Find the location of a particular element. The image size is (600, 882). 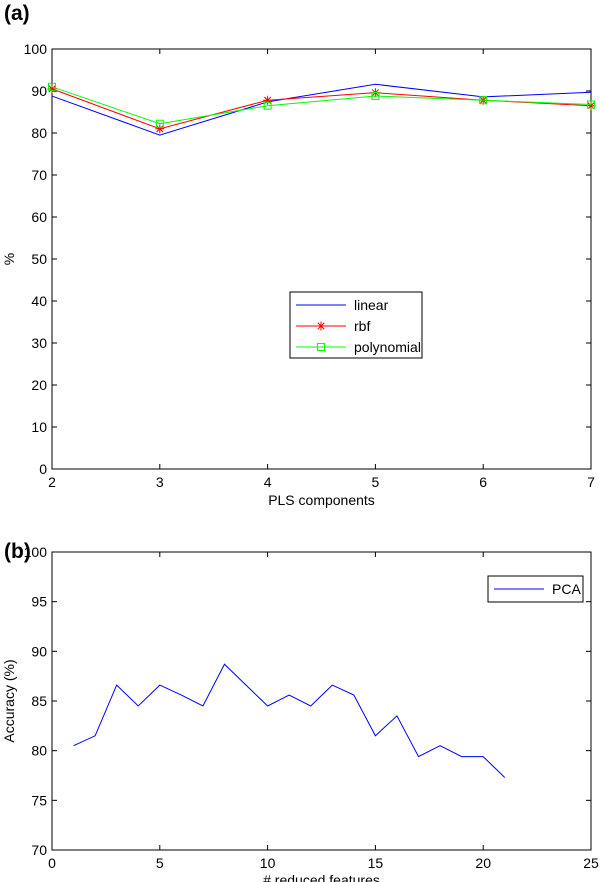

x-tick-label: 10 is located at coordinates (268, 863).